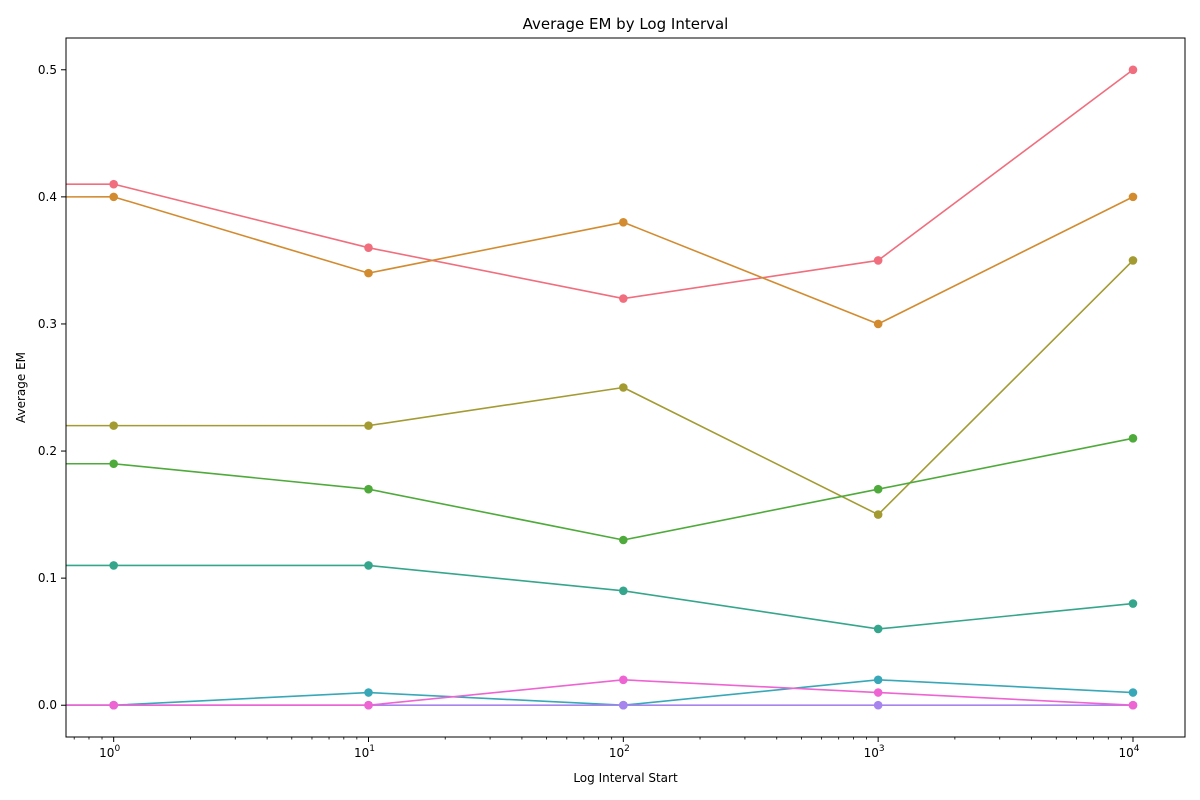 This screenshot has width=1200, height=800. Describe the element at coordinates (364, 752) in the screenshot. I see `x-tick-label: 10¹` at that location.